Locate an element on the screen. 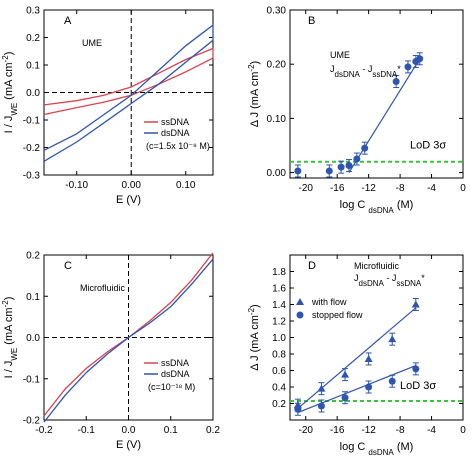  panel-letter: A is located at coordinates (68, 21).